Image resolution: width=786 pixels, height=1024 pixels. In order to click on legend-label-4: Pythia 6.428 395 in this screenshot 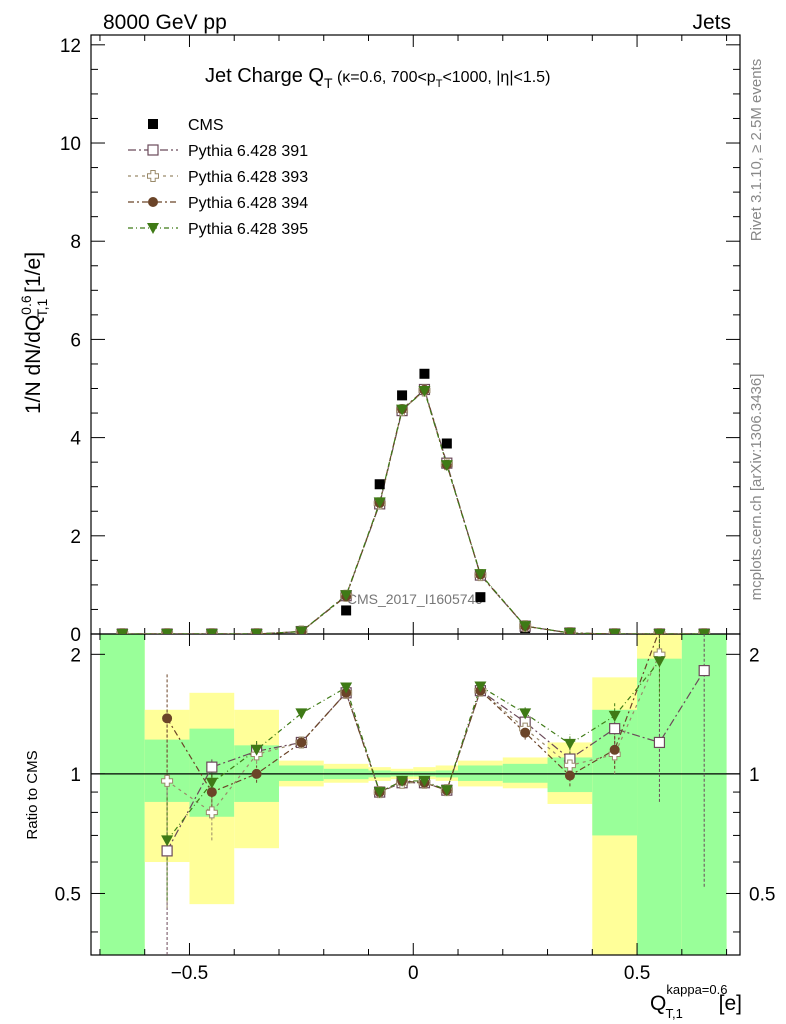, I will do `click(248, 229)`.